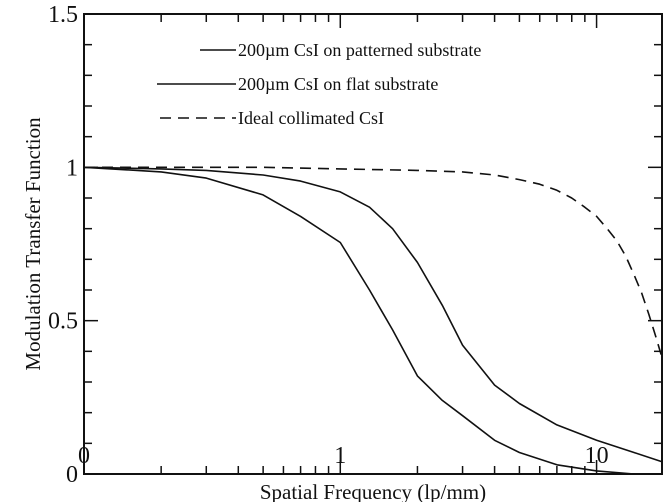 This screenshot has height=502, width=667. What do you see at coordinates (340, 456) in the screenshot?
I see `x-tick-label: 1` at bounding box center [340, 456].